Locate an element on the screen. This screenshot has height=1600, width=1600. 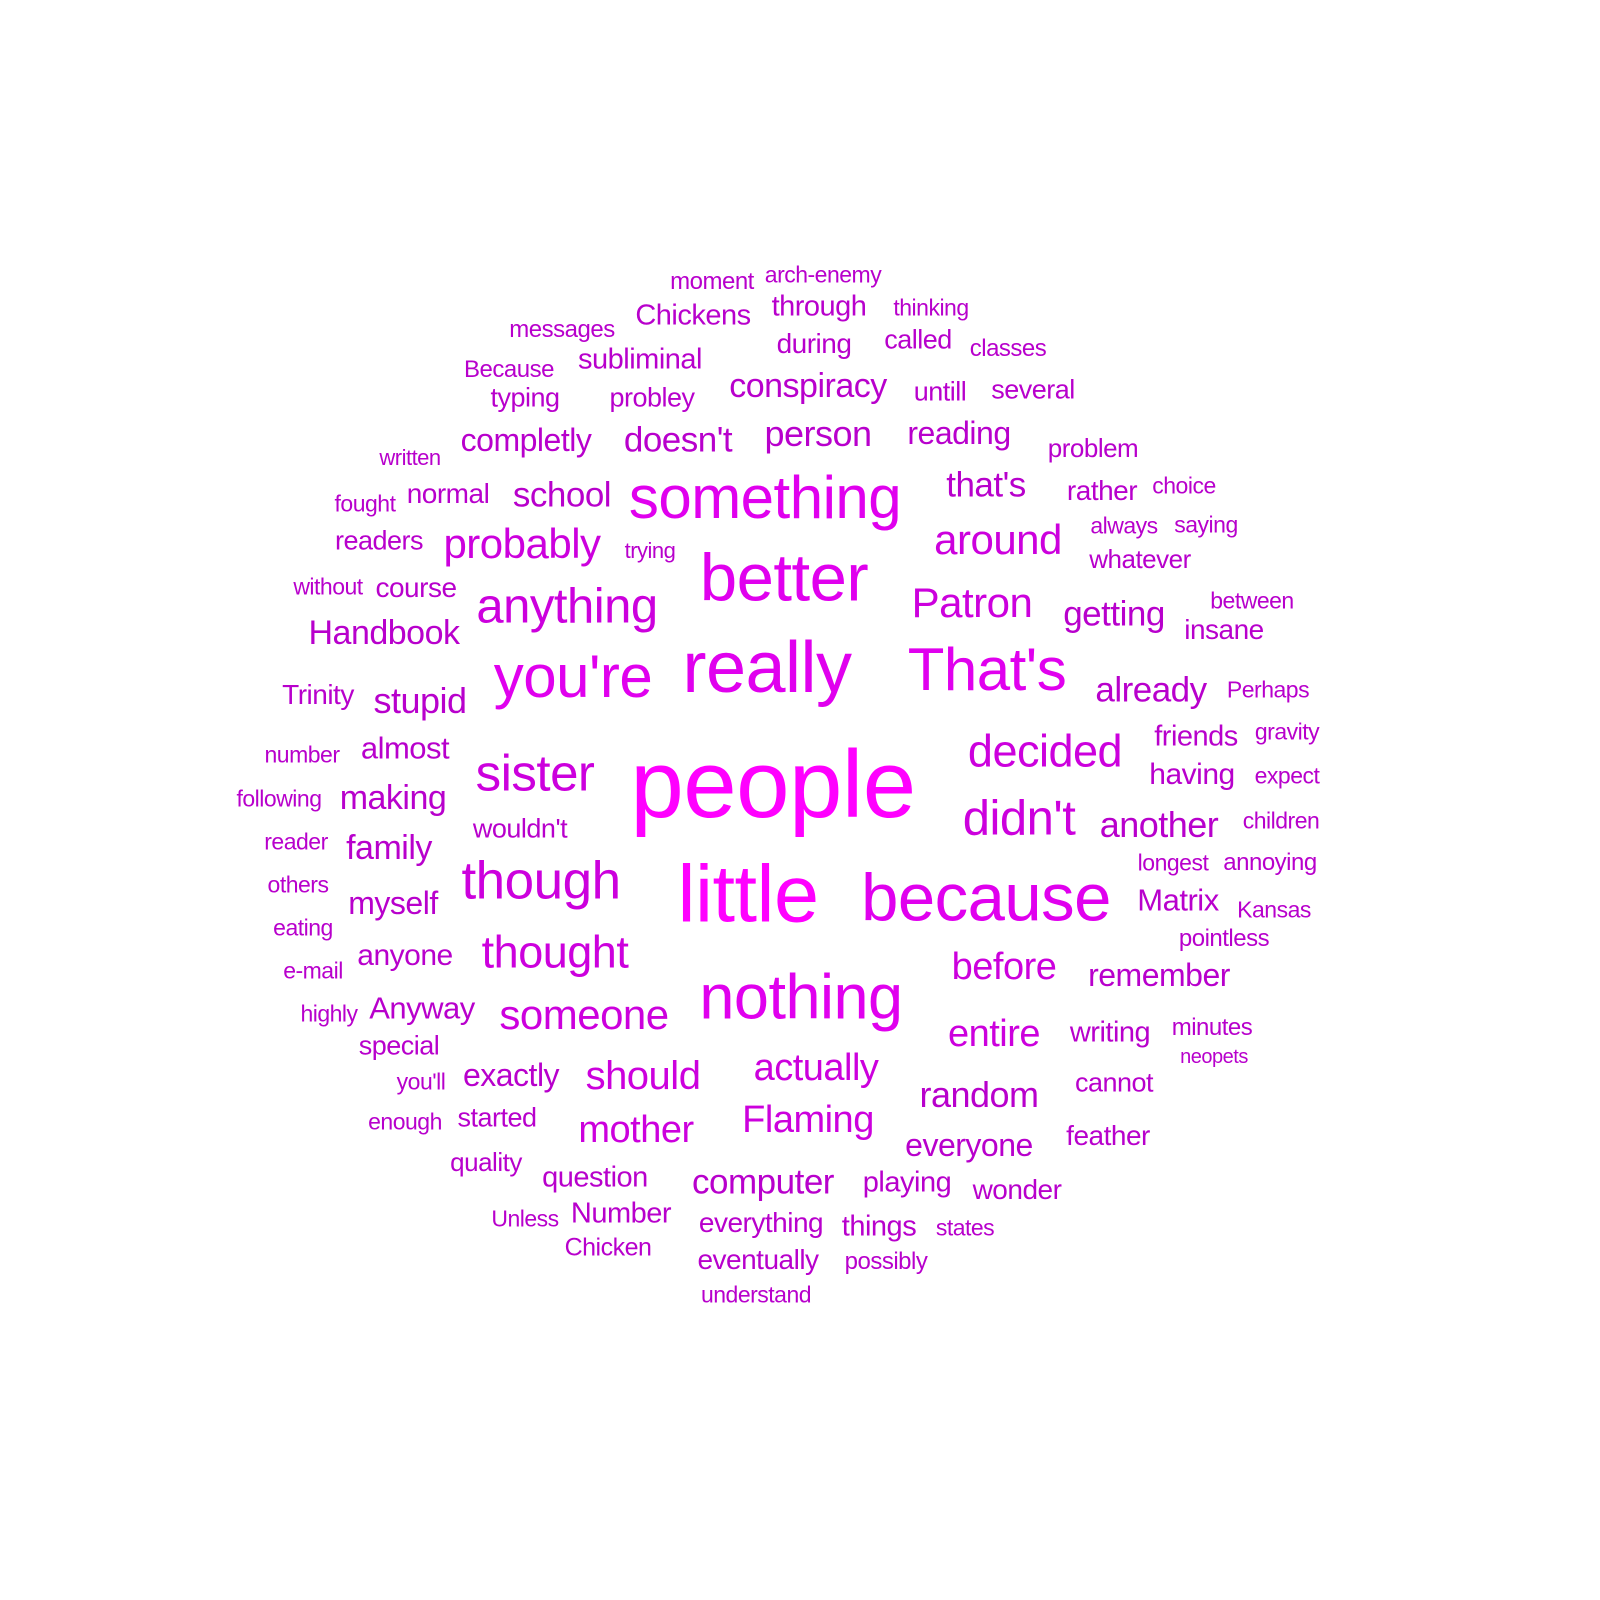
word-course: course is located at coordinates (416, 587).